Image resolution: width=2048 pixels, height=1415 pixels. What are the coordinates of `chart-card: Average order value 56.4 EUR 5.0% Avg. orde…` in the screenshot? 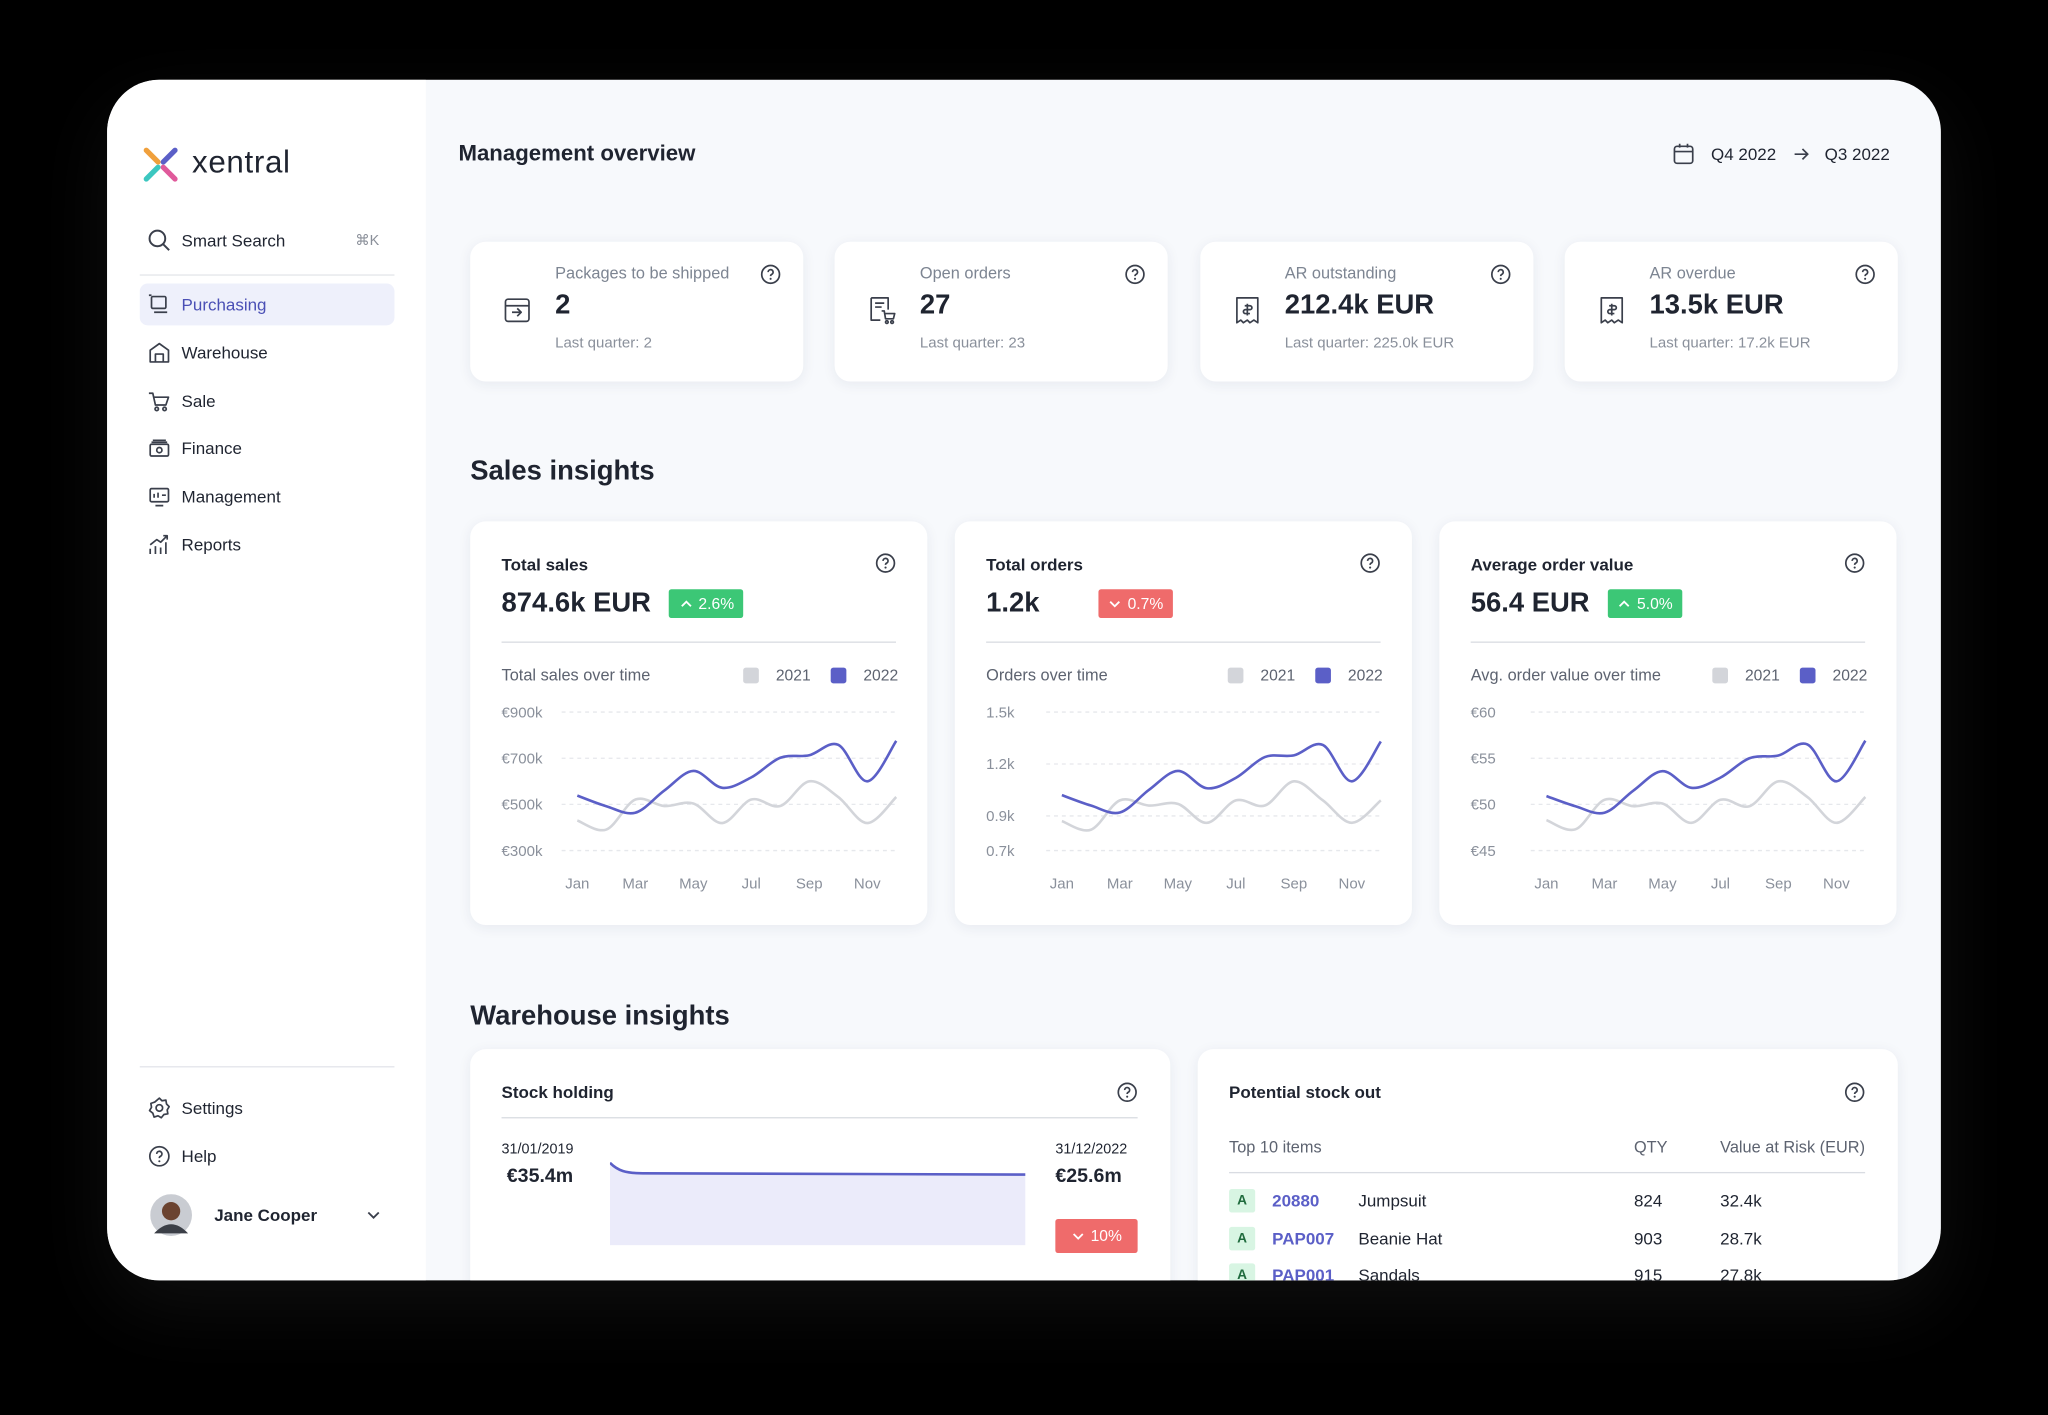 It's located at (1668, 723).